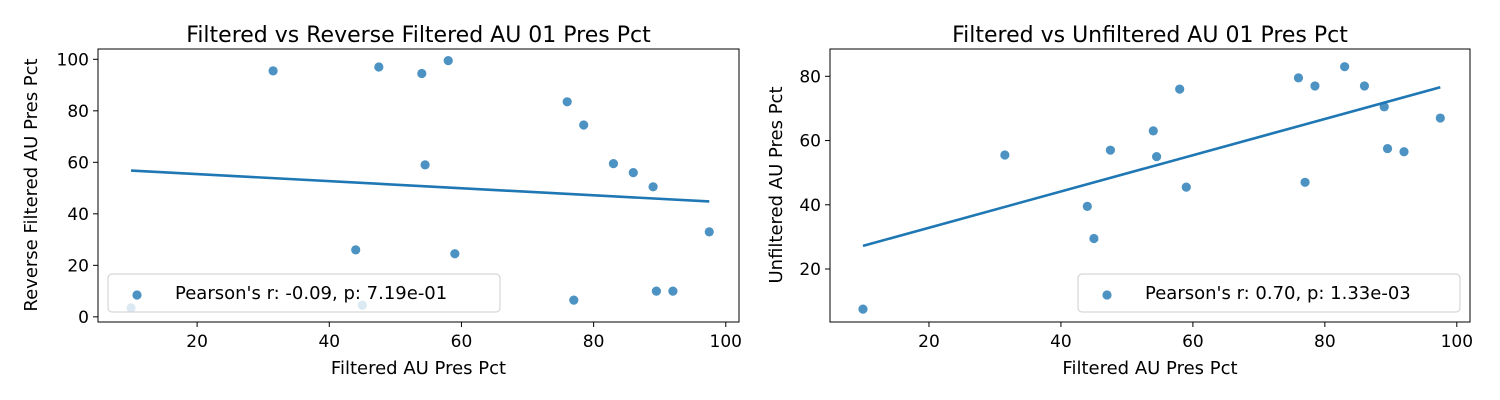 The image size is (1500, 400). Describe the element at coordinates (73, 60) in the screenshot. I see `y-tick-label: 100` at that location.